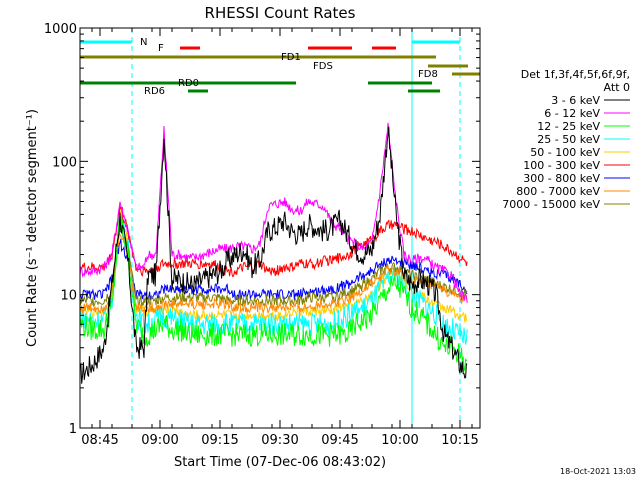 The height and width of the screenshot is (480, 640). I want to click on footer-timestamp: 18-Oct-2021 13:03, so click(598, 471).